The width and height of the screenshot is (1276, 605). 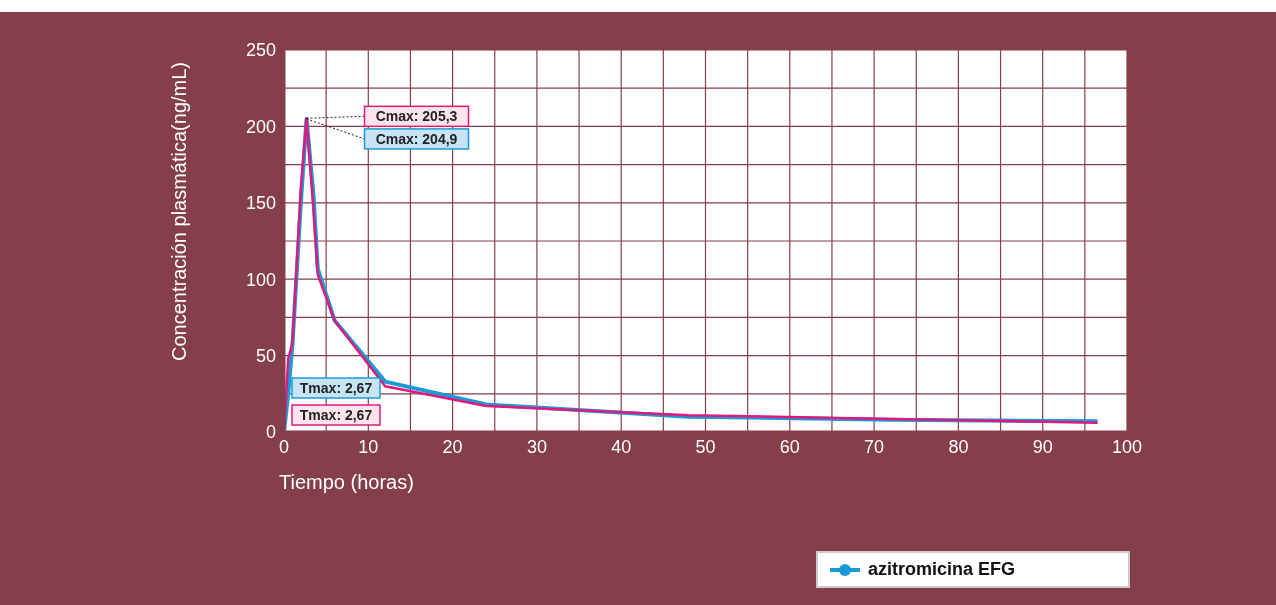 What do you see at coordinates (260, 203) in the screenshot?
I see `y-tick-label: 150` at bounding box center [260, 203].